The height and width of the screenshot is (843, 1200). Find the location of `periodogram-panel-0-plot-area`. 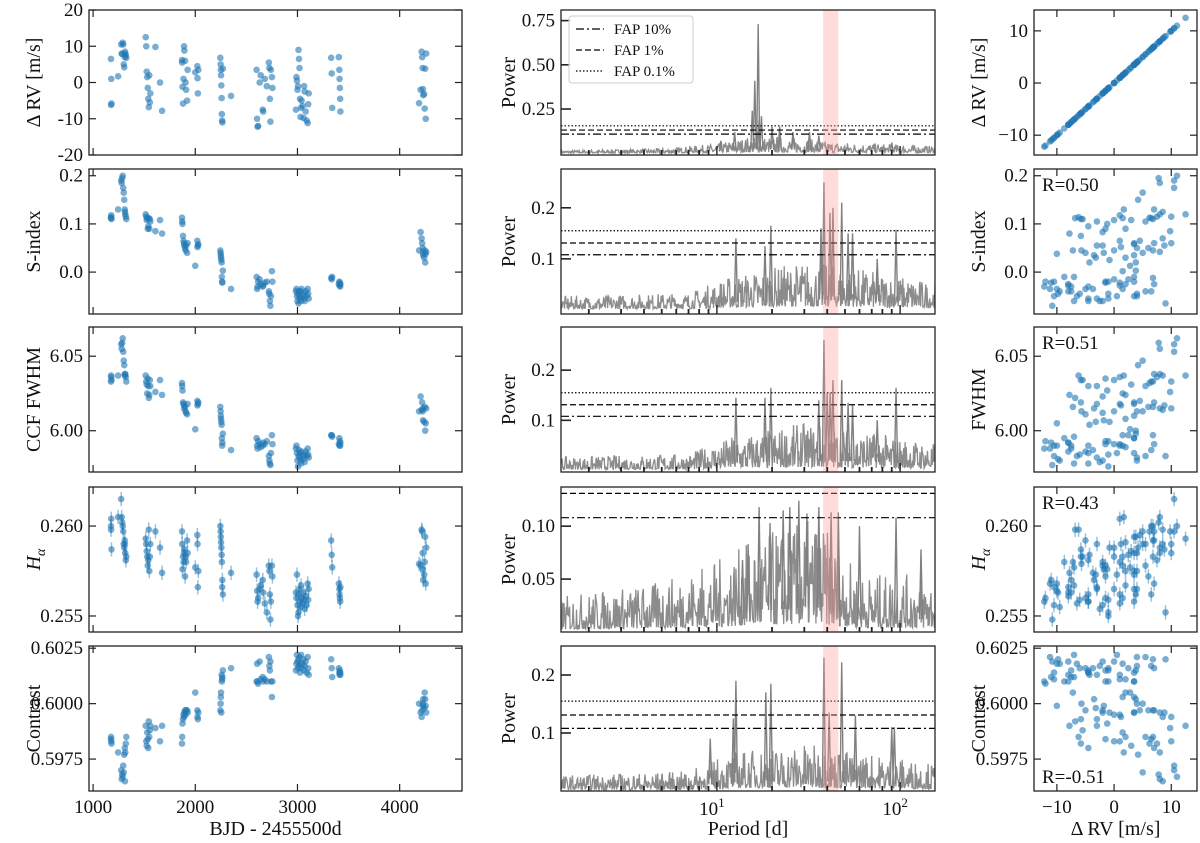

periodogram-panel-0-plot-area is located at coordinates (748, 82).